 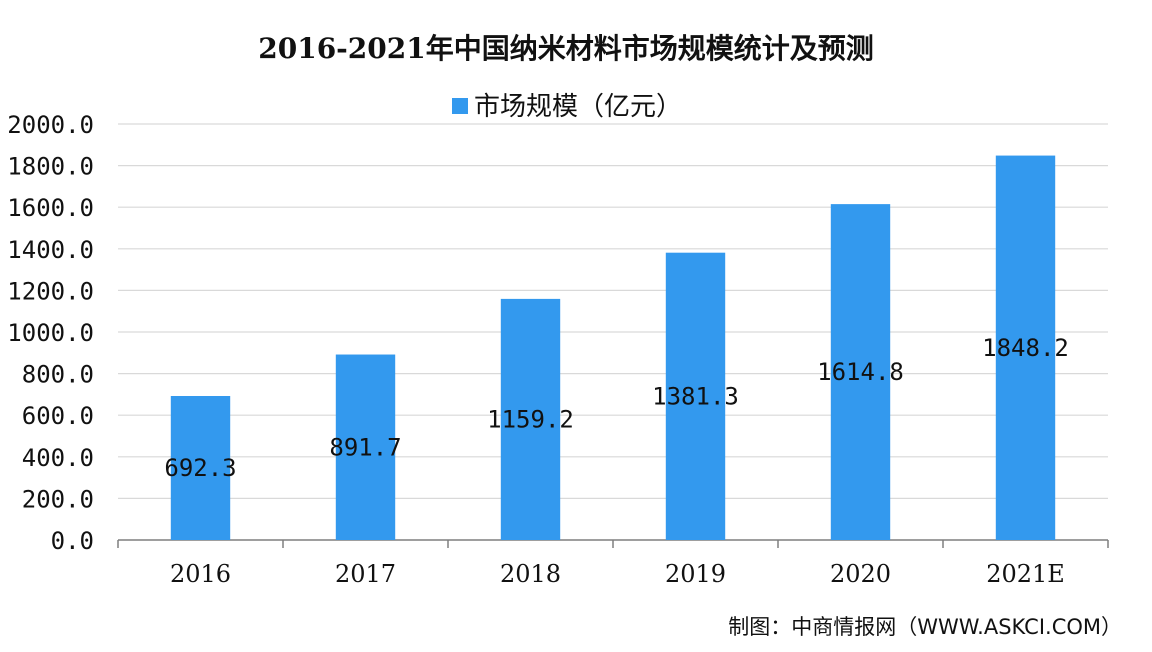 I want to click on y-tick-label: 1600.0, so click(x=50, y=208).